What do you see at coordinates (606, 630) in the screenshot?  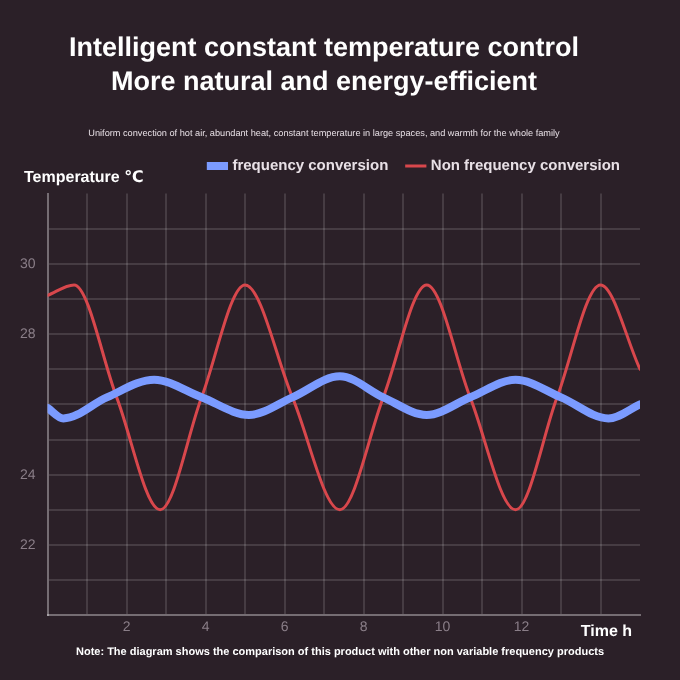 I see `x-axis-title: Time h` at bounding box center [606, 630].